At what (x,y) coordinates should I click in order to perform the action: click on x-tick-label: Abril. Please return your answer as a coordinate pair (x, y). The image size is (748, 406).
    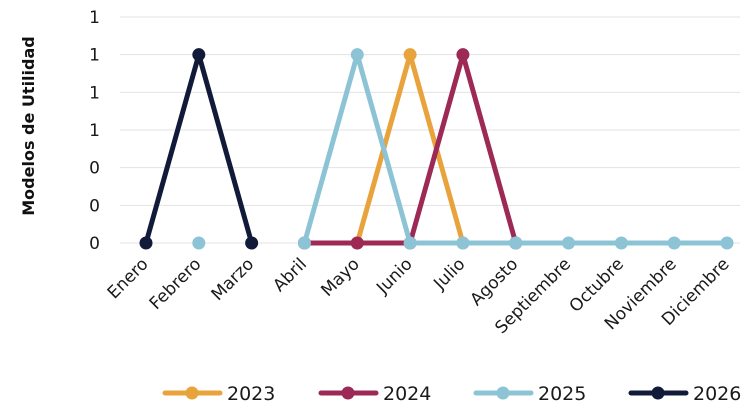
    Looking at the image, I should click on (290, 275).